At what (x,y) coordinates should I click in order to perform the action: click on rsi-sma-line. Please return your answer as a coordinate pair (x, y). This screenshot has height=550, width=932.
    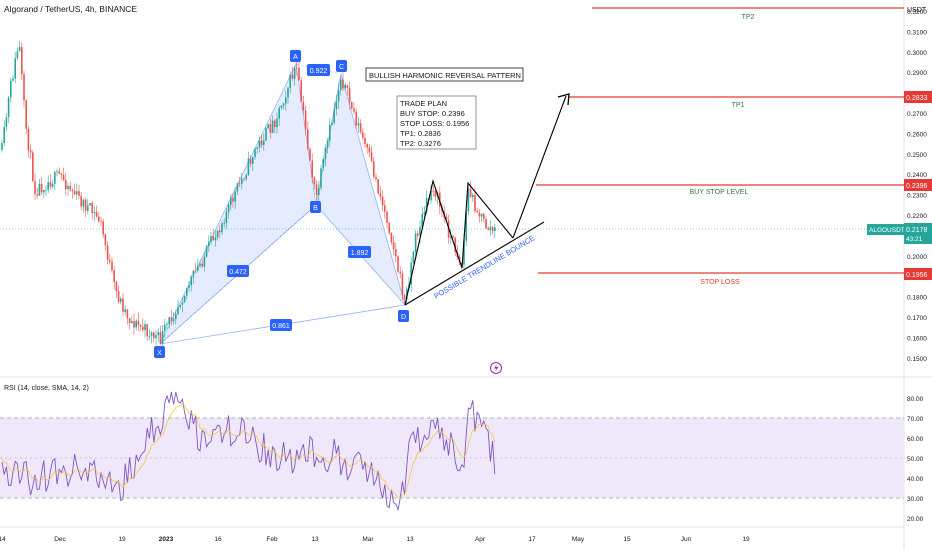
    Looking at the image, I should click on (248, 451).